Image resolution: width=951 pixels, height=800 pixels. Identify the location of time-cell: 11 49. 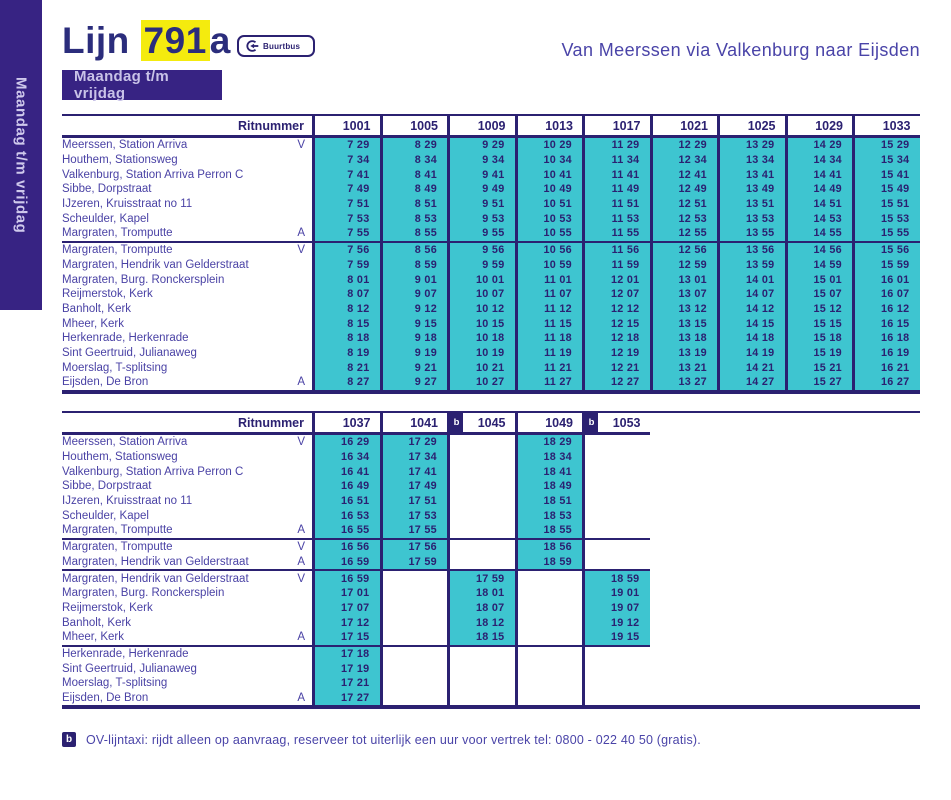
(616, 189).